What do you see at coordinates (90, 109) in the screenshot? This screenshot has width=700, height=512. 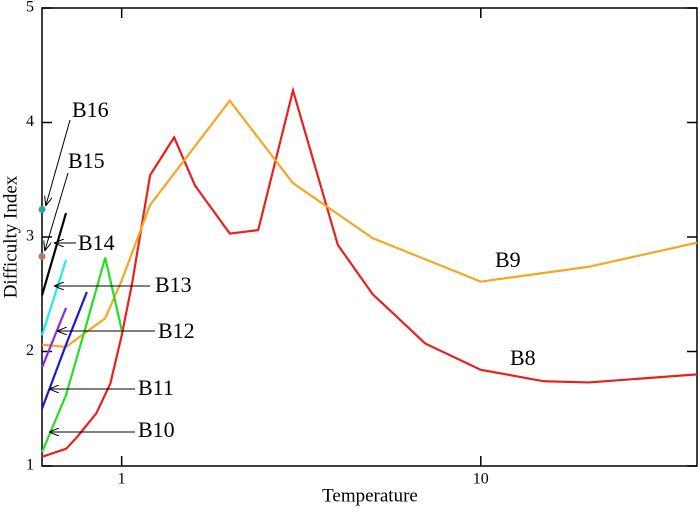 I see `series-label: B16` at bounding box center [90, 109].